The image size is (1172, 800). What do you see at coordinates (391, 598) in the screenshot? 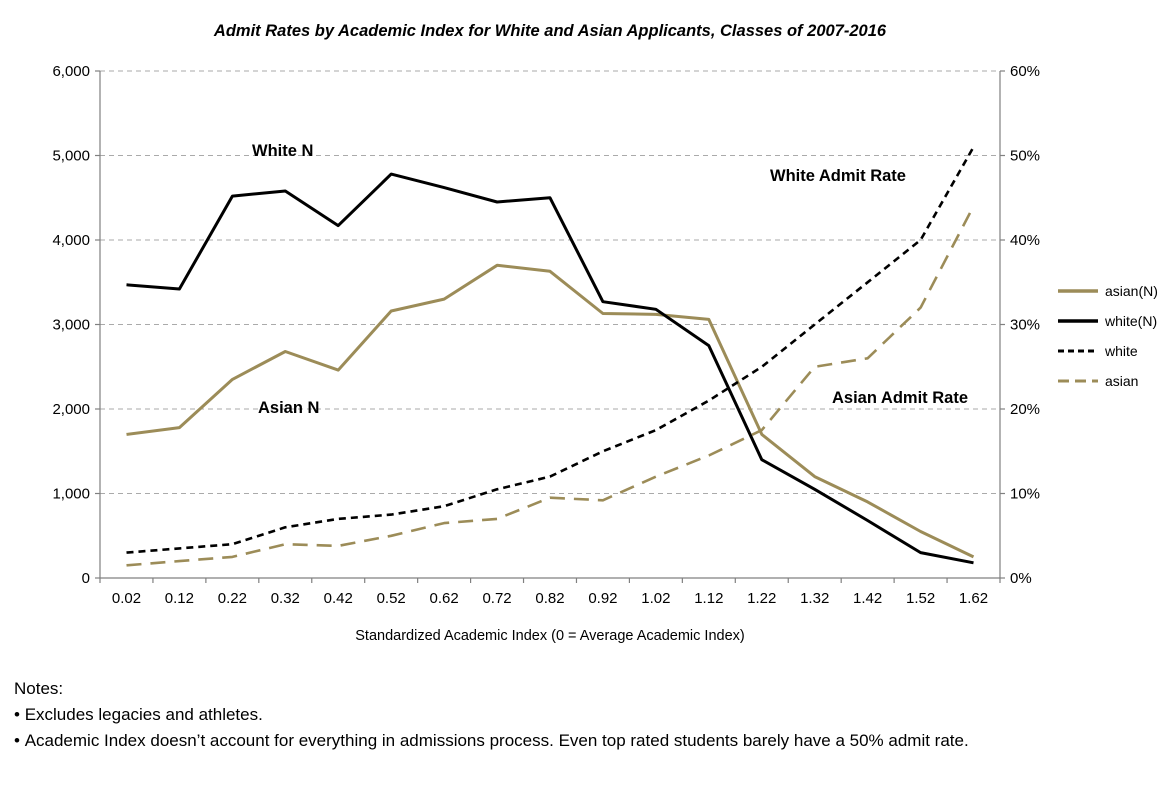
I see `x-tick-label: 0.52` at bounding box center [391, 598].